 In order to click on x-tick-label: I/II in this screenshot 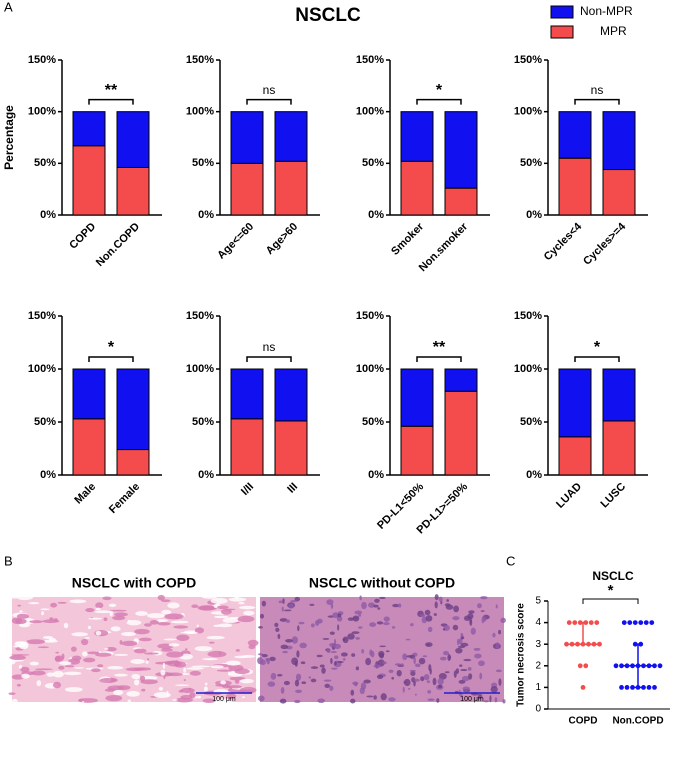, I will do `click(247, 489)`.